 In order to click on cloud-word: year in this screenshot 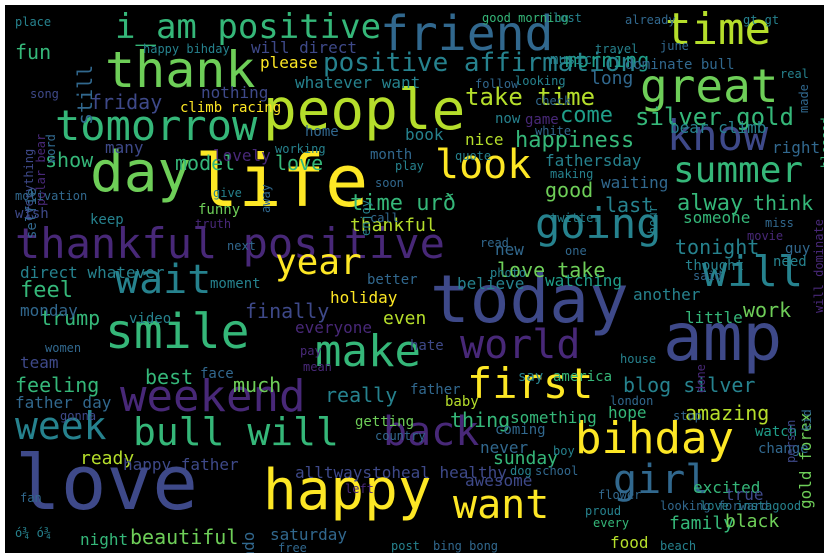, I will do `click(318, 262)`.